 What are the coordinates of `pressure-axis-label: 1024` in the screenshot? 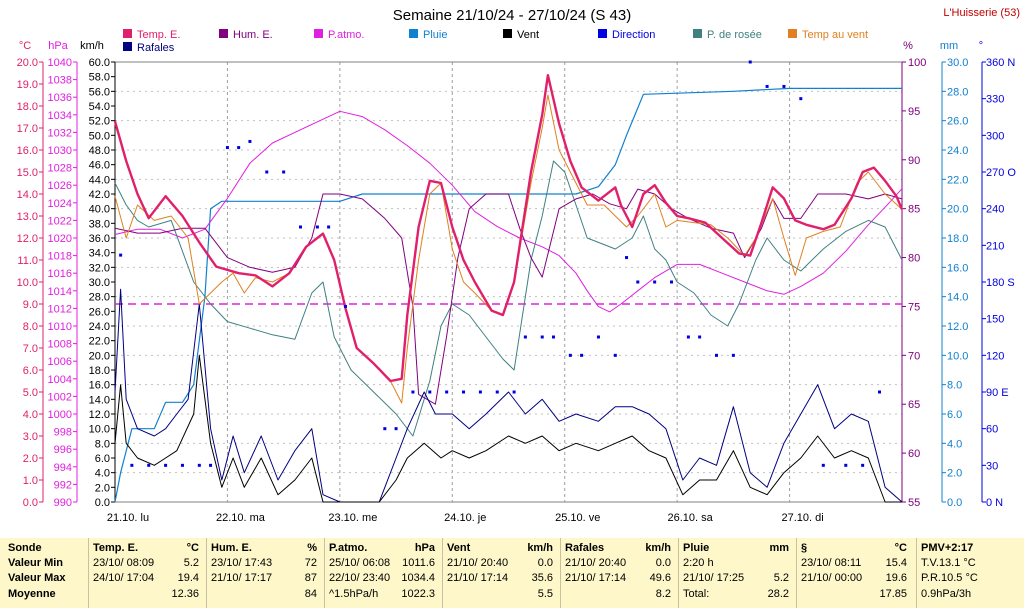 It's located at (60, 204).